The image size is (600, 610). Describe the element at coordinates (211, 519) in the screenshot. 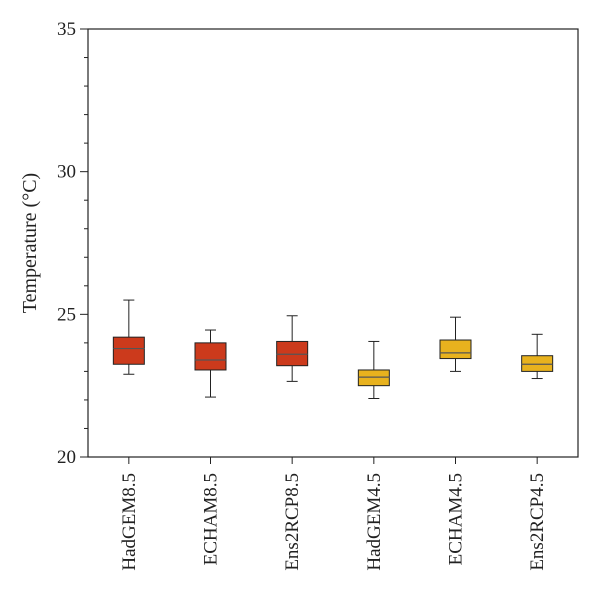

I see `x-category-label: ECHAM8.5` at that location.